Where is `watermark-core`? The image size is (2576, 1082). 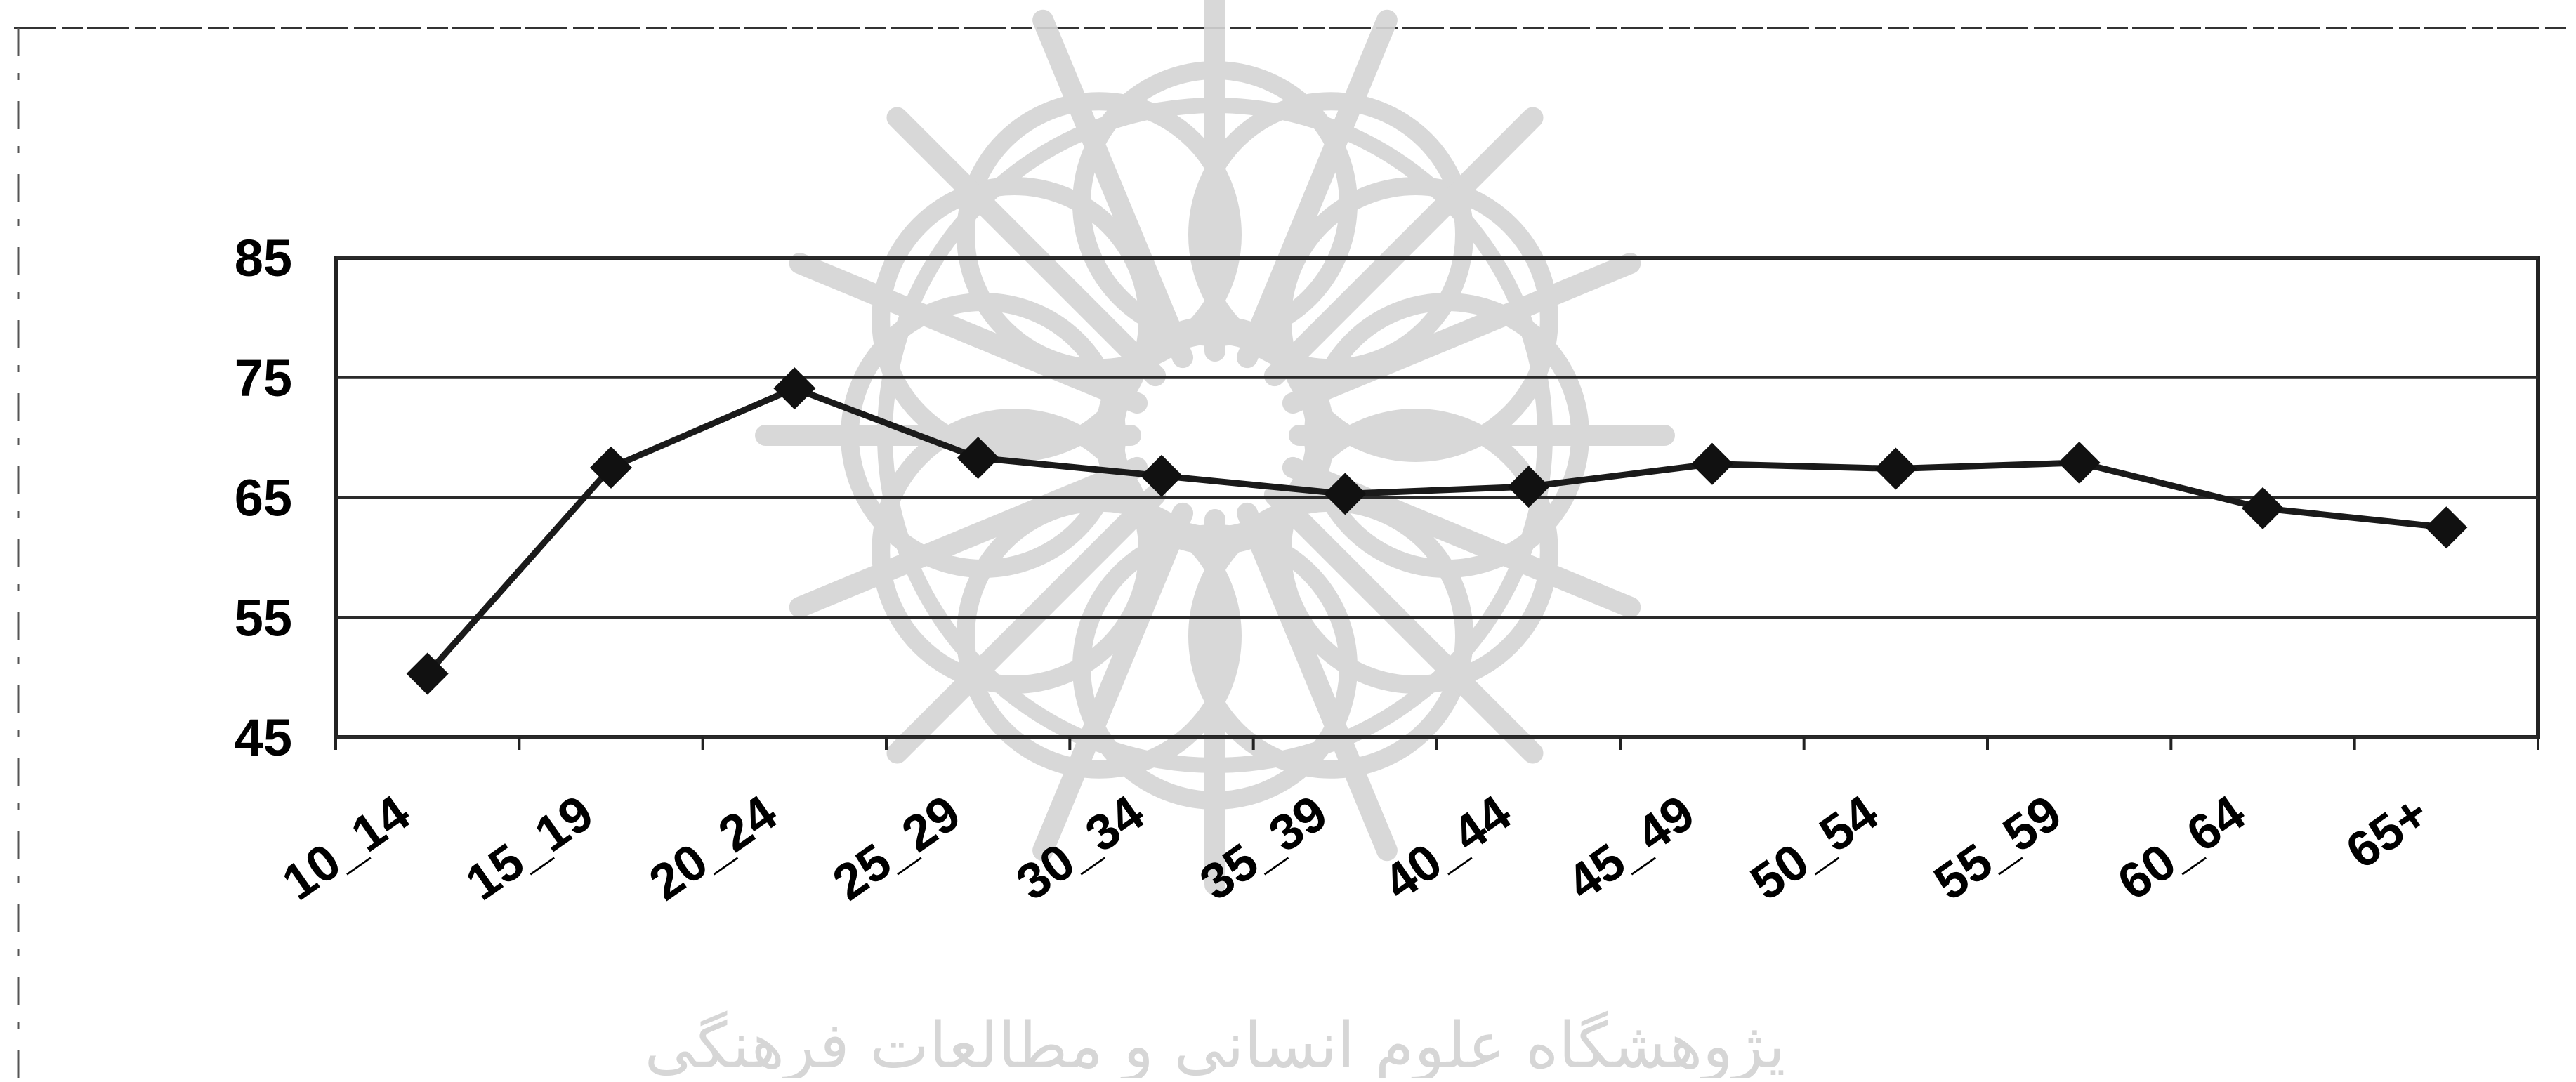
watermark-core is located at coordinates (1215, 435).